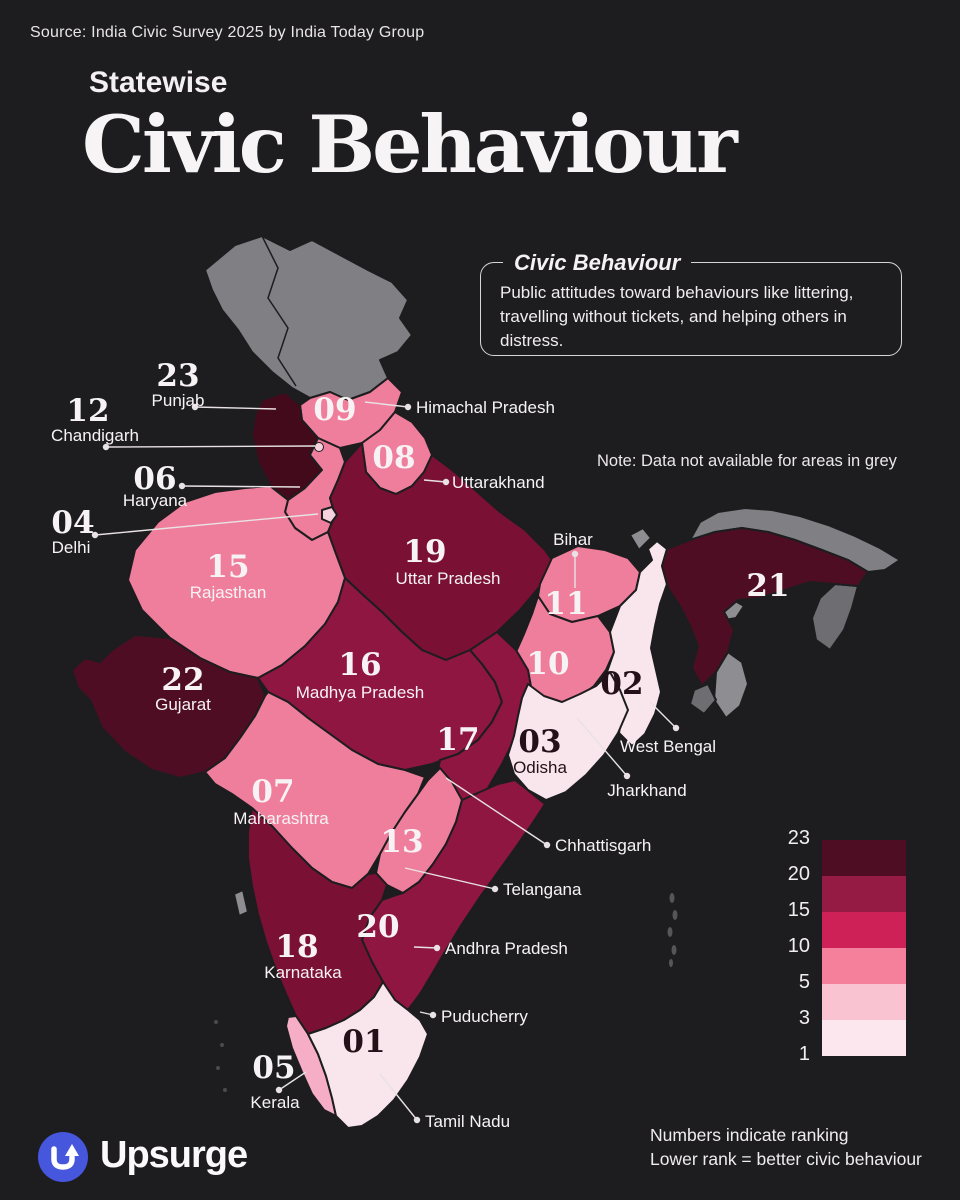  I want to click on state-tripura, so click(703, 699).